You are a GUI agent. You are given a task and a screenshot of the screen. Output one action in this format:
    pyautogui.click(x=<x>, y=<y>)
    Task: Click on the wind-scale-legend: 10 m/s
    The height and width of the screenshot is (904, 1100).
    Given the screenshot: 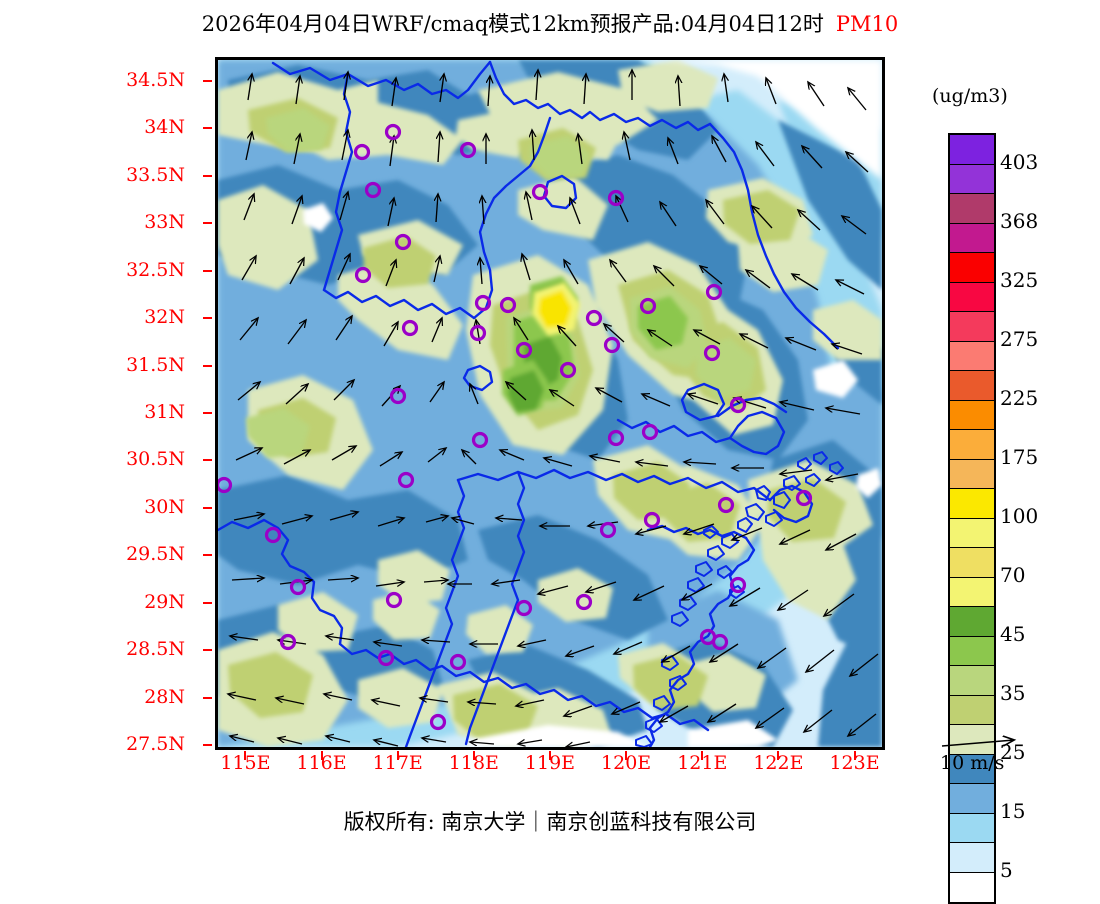 What is the action you would take?
    pyautogui.click(x=1013, y=754)
    